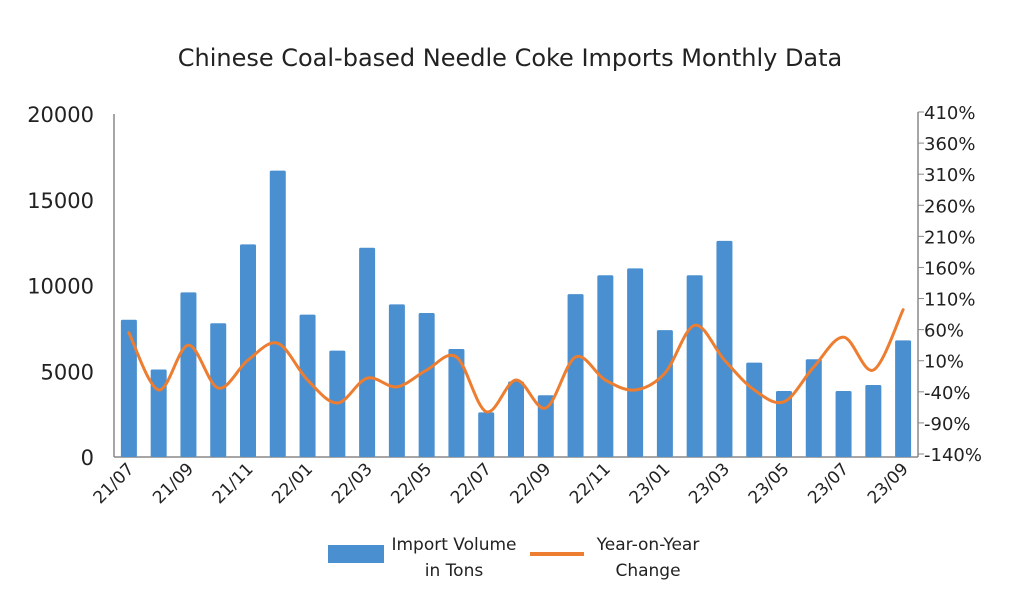  Describe the element at coordinates (576, 375) in the screenshot. I see `bar-22/10` at that location.